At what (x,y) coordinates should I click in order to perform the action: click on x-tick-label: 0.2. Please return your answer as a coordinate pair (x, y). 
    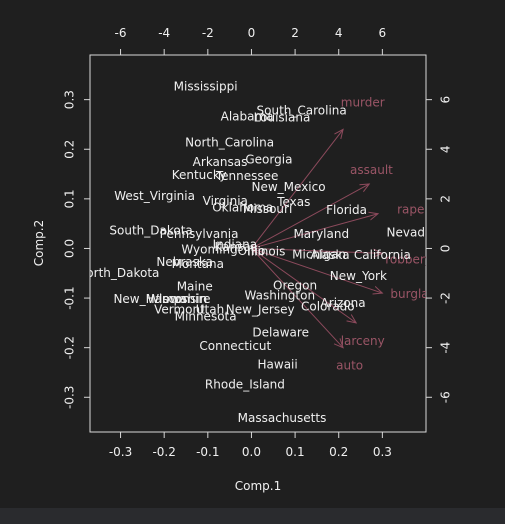
    Looking at the image, I should click on (338, 452).